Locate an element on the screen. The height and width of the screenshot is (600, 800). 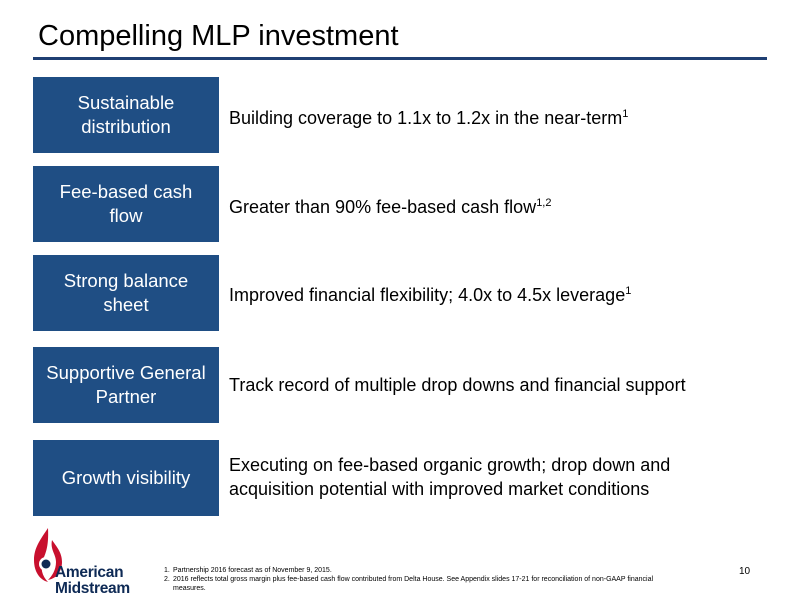
footnote-number: 2. is located at coordinates (167, 579).